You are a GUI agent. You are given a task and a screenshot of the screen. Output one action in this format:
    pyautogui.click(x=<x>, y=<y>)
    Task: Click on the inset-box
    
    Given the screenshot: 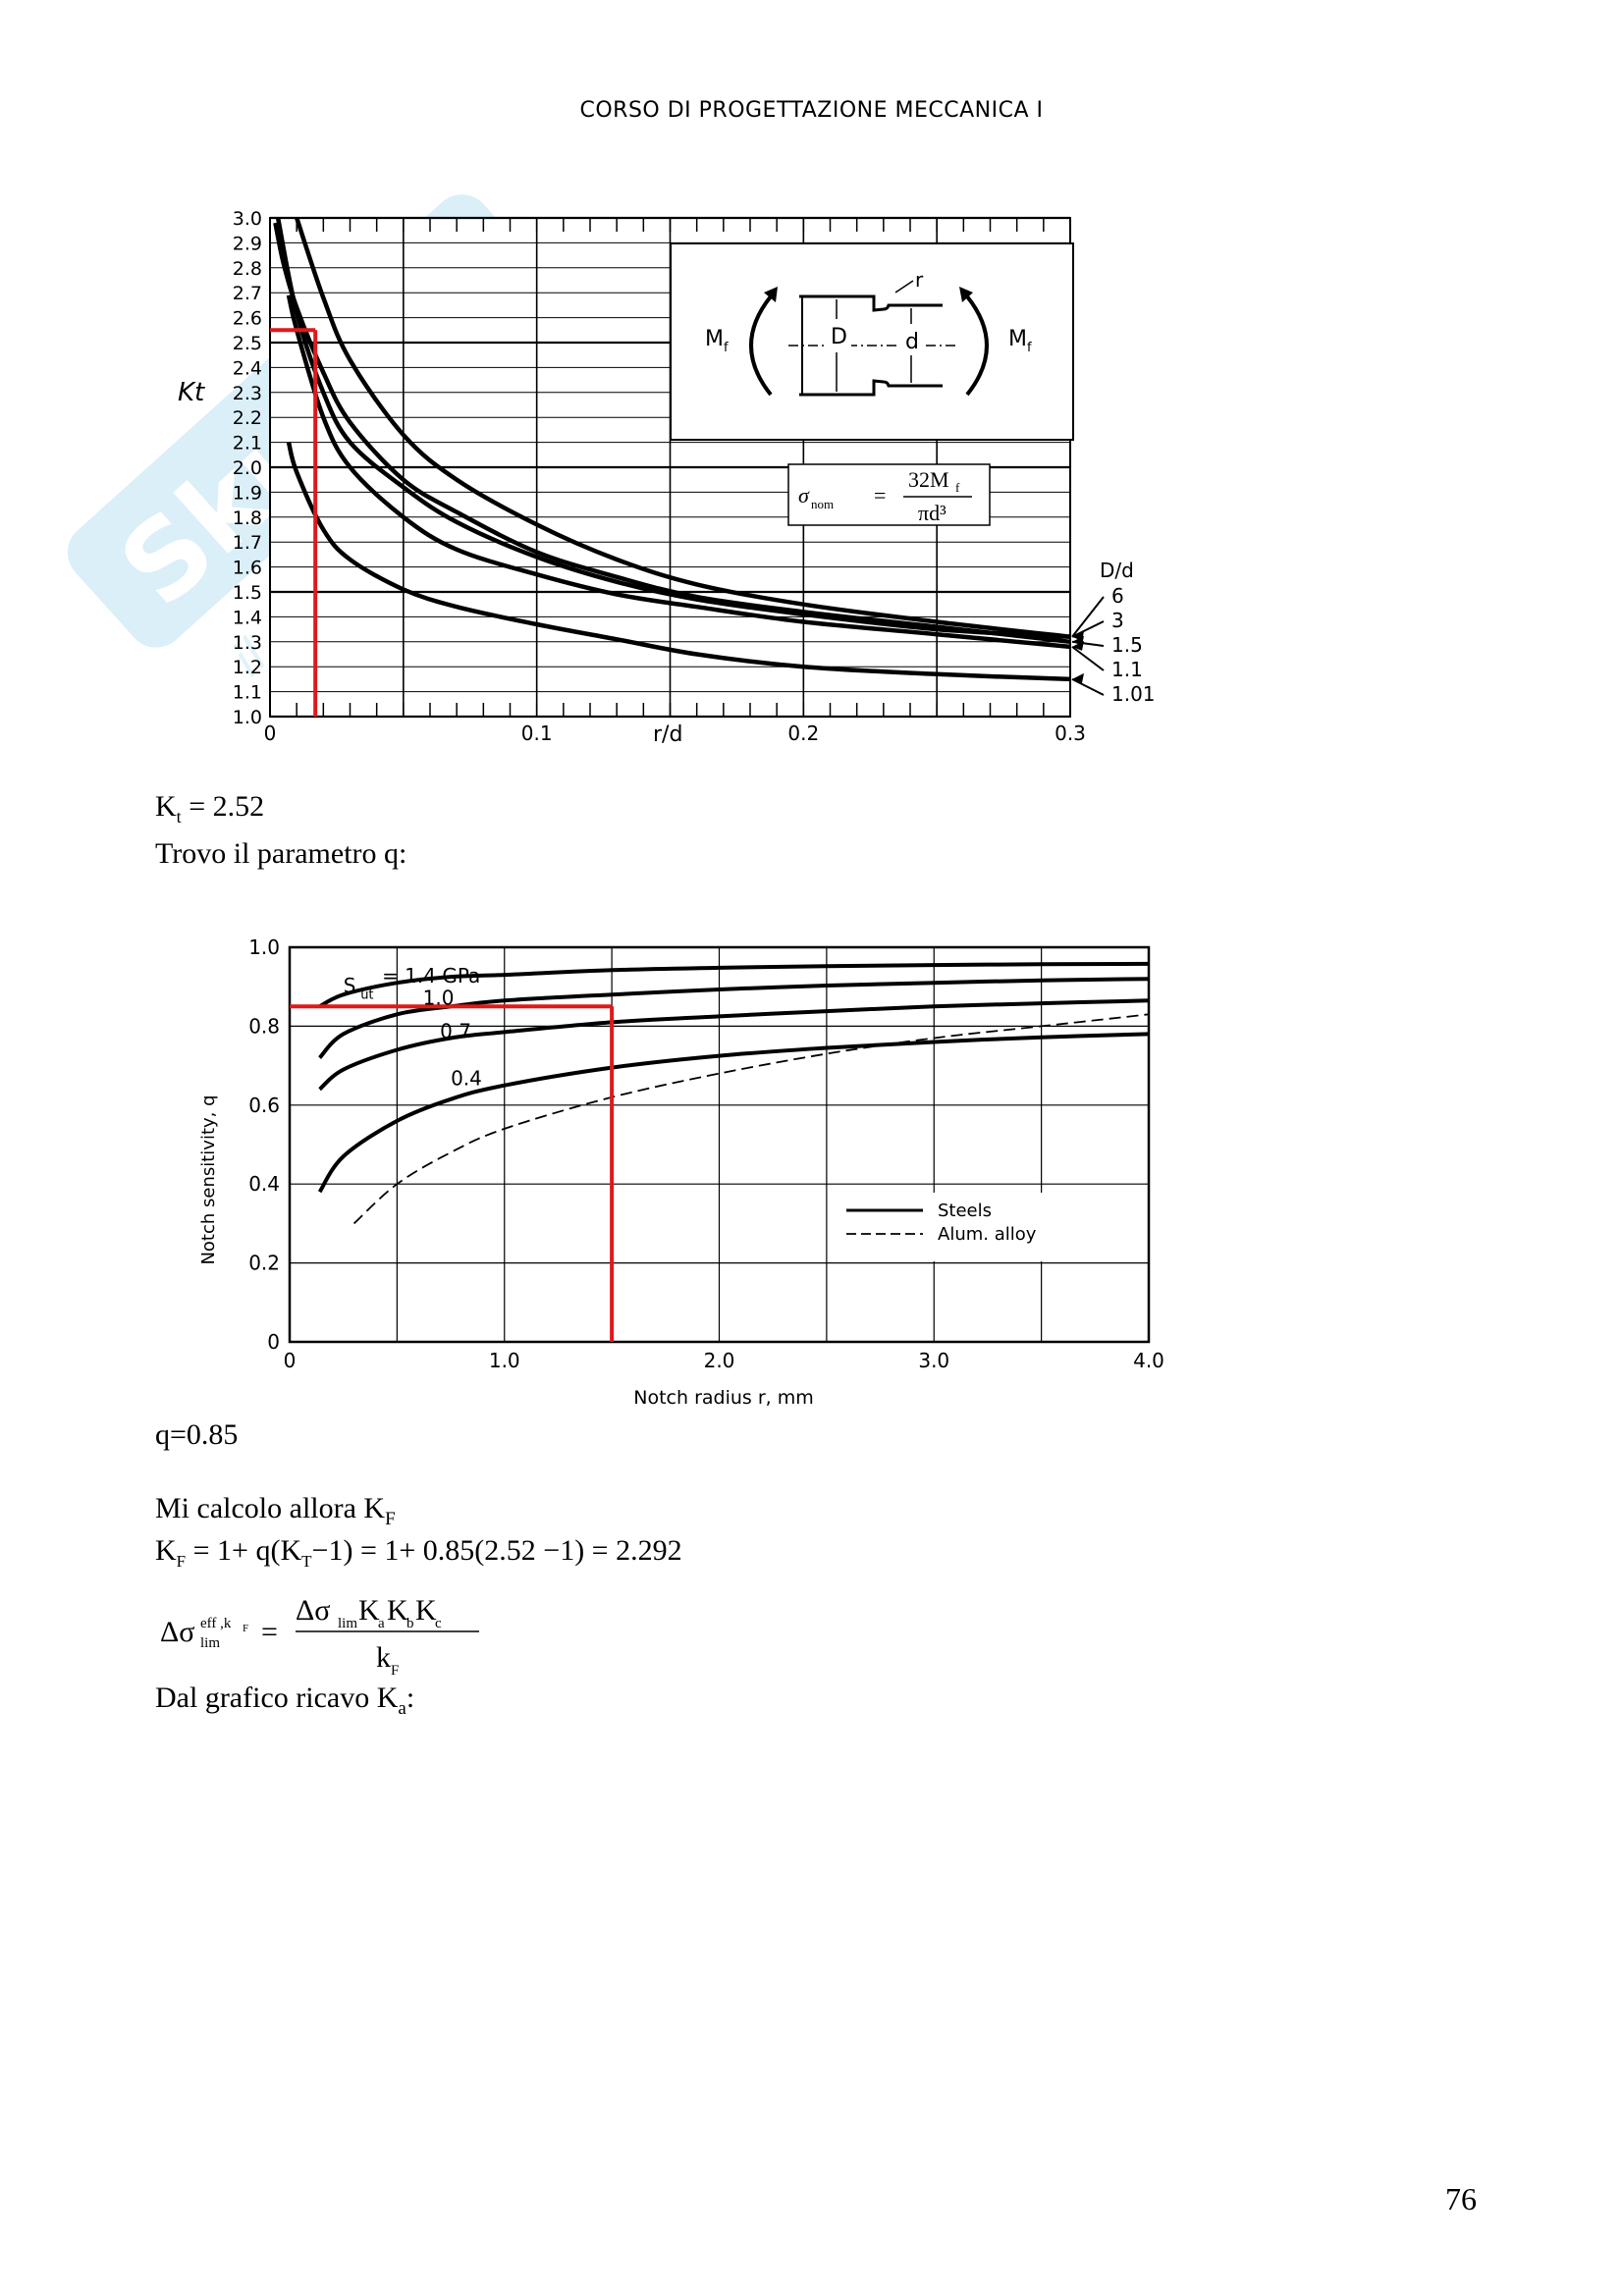 What is the action you would take?
    pyautogui.click(x=872, y=341)
    